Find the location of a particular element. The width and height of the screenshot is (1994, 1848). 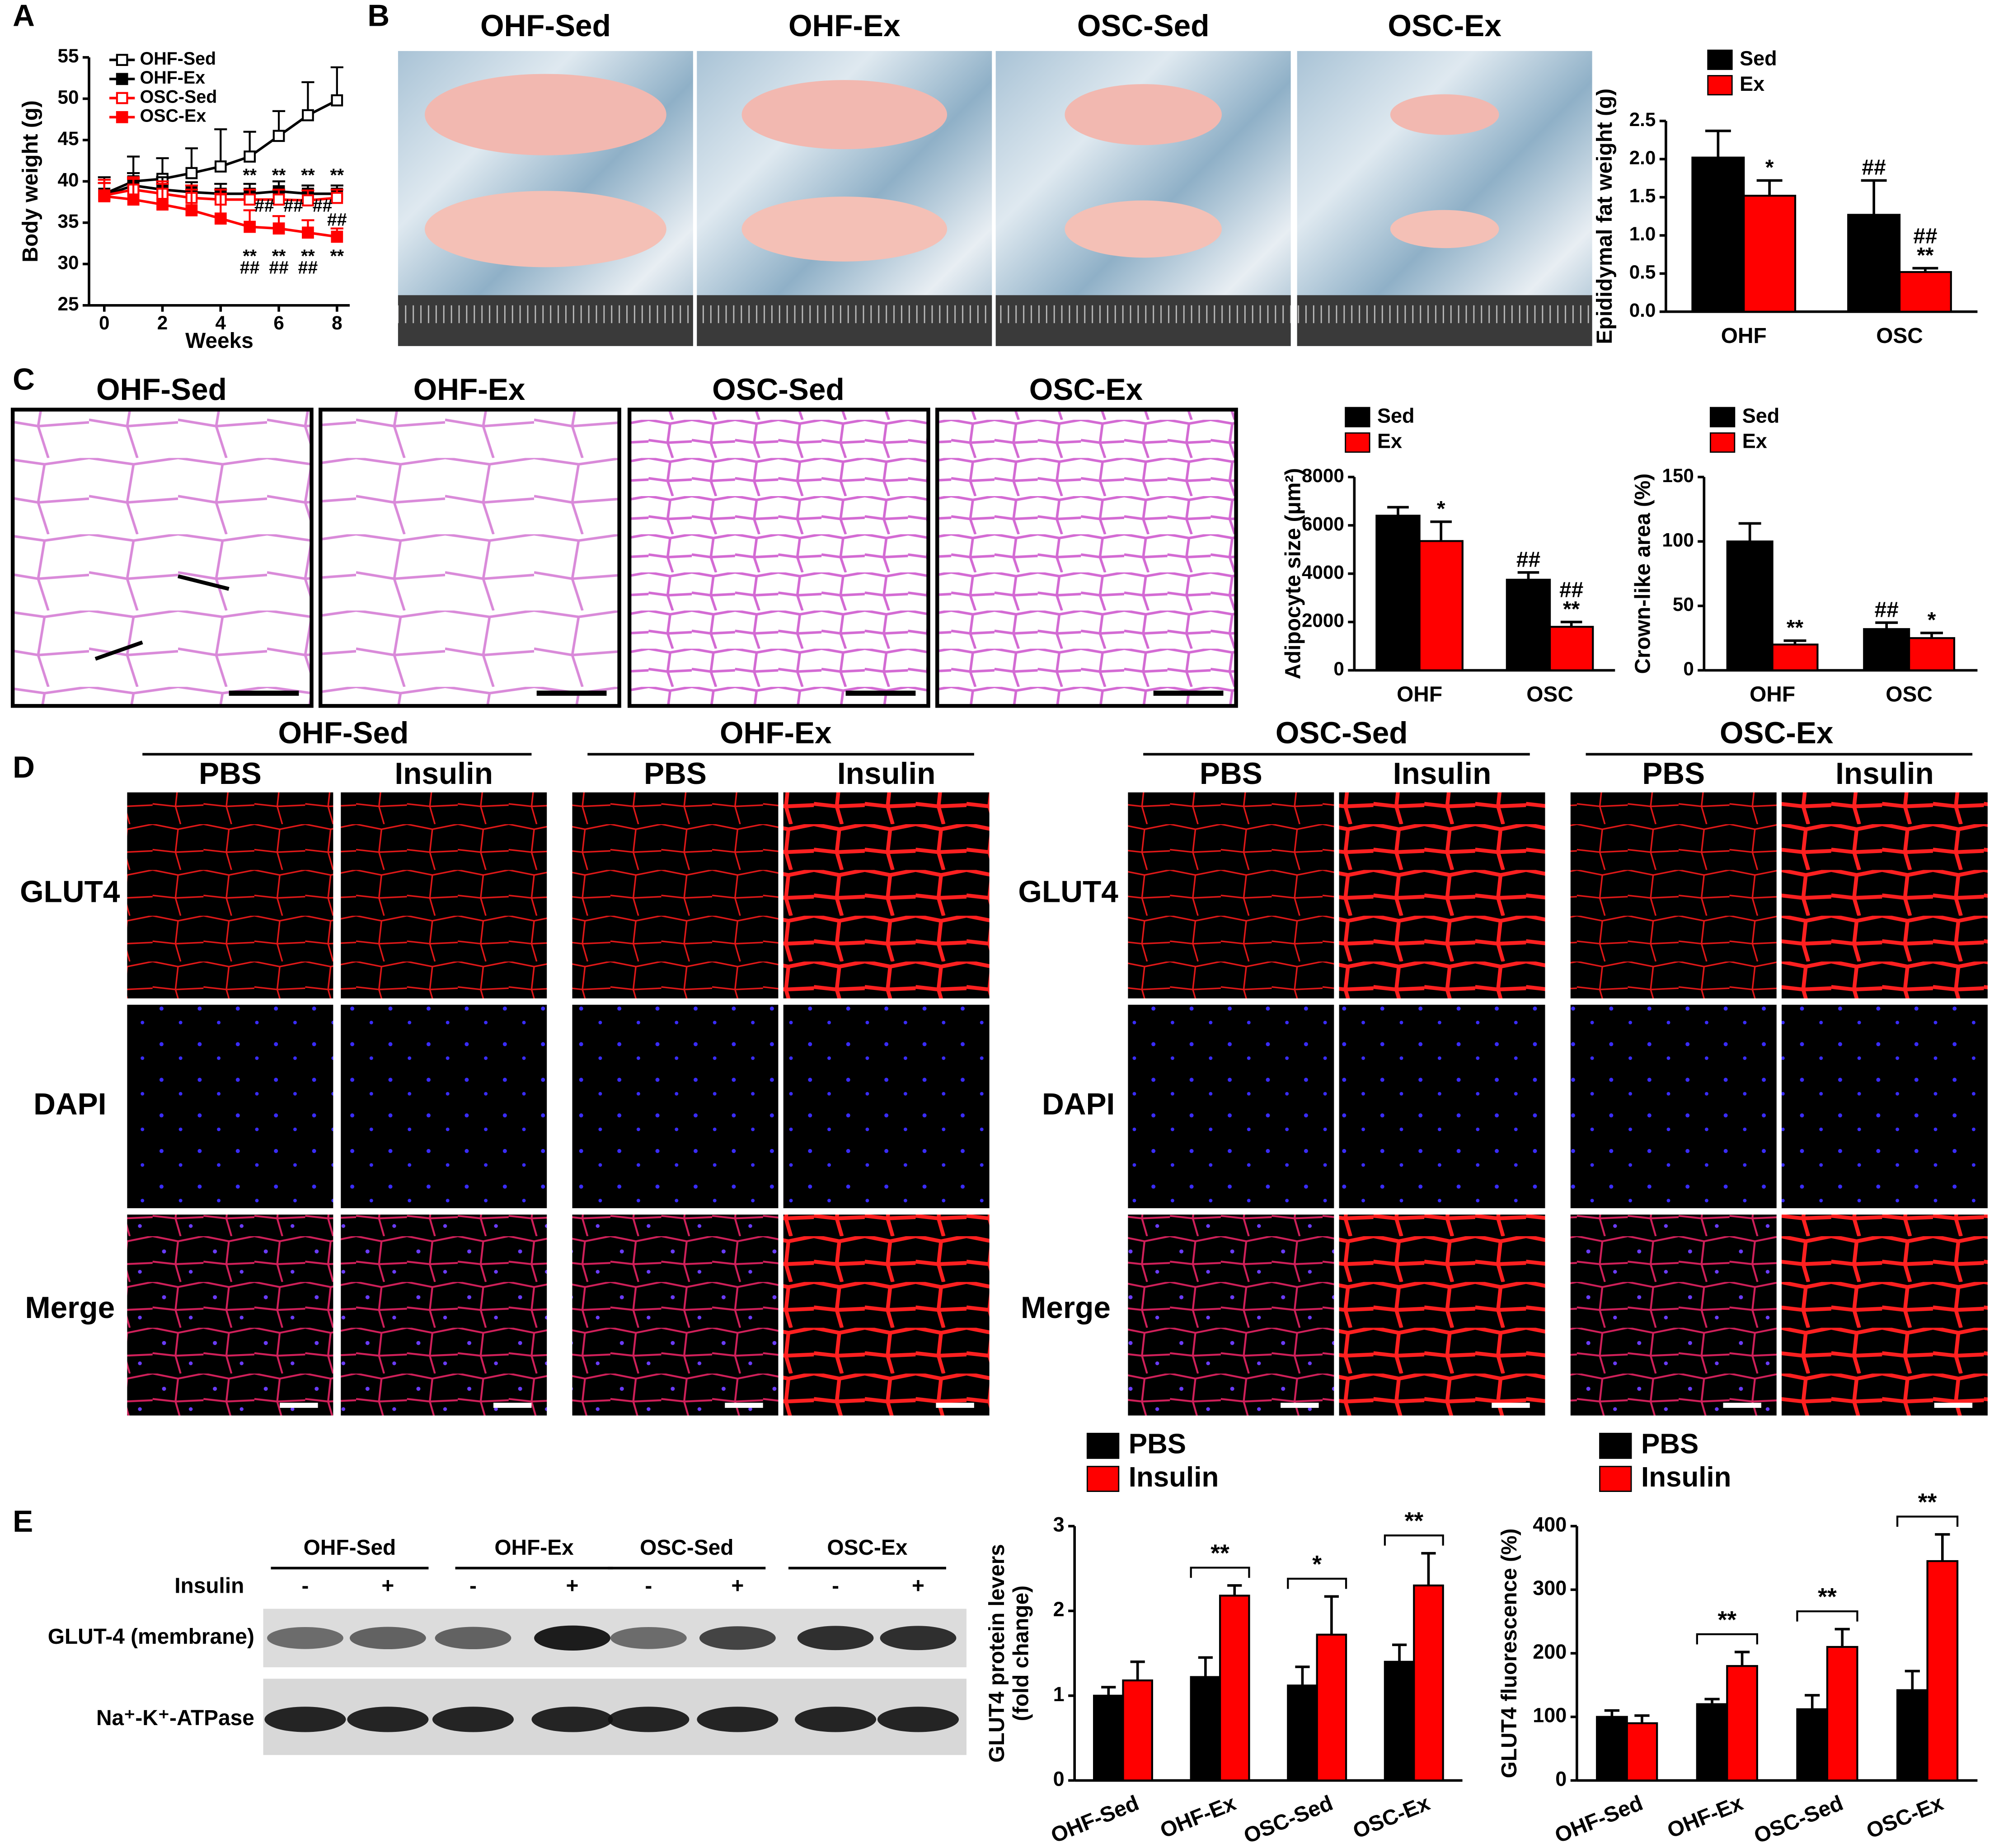

y-tick-label: 150 is located at coordinates (1678, 475).